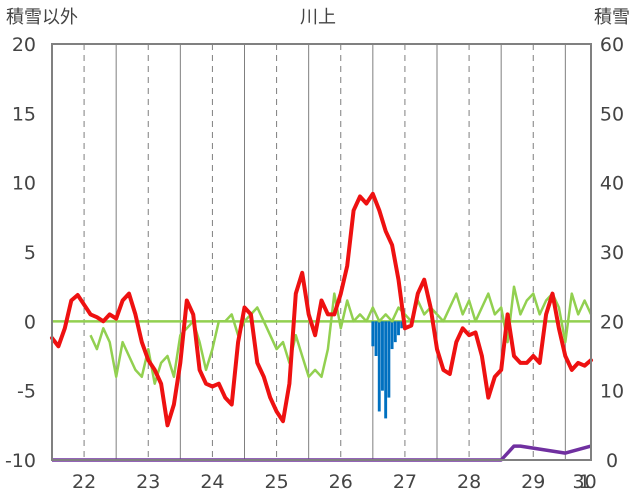  I want to click on right-axis-tick-label: 30, so click(612, 253).